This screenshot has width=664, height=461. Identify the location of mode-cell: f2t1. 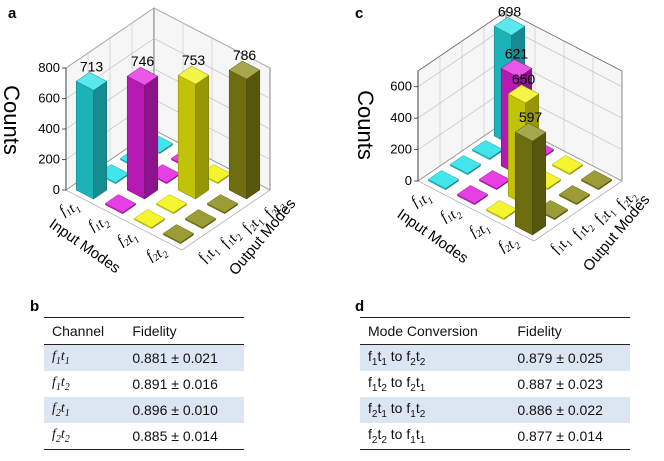
(84, 410).